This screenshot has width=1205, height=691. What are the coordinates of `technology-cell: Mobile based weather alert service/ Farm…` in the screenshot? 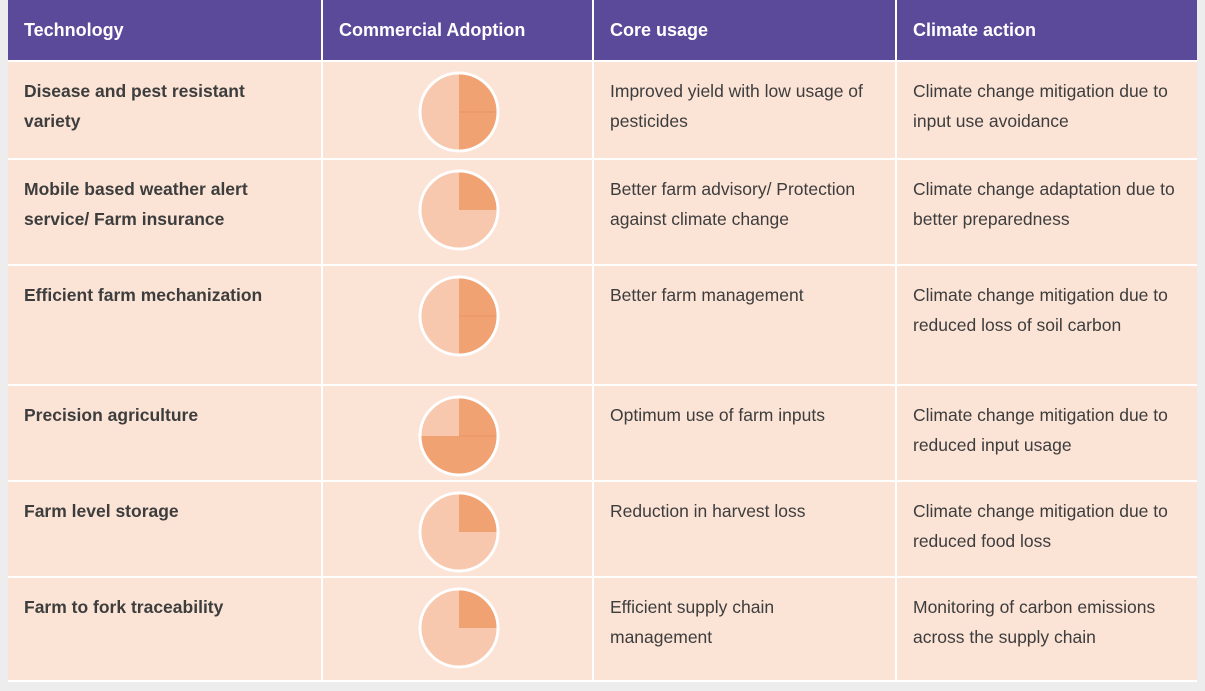 It's located at (164, 212).